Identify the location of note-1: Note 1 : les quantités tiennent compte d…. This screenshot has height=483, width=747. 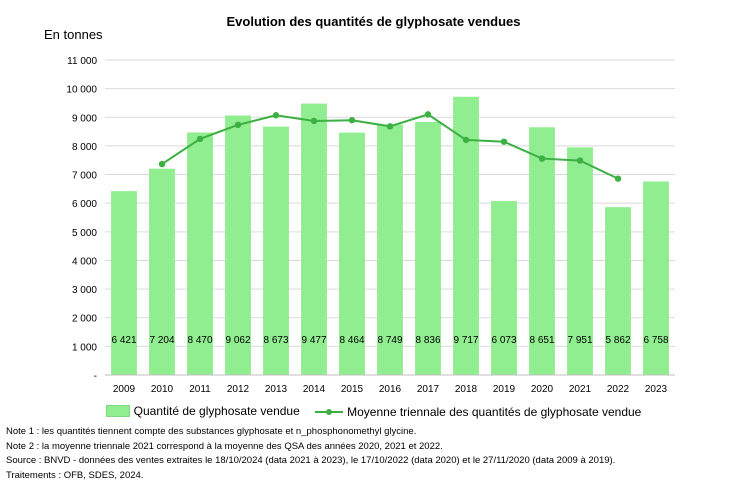
(211, 431).